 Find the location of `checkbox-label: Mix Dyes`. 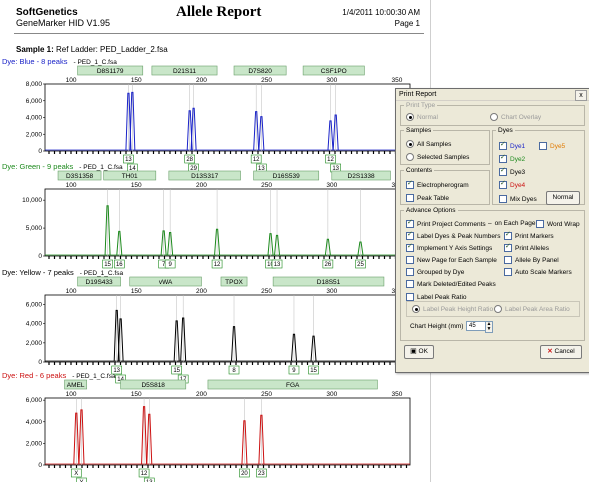

checkbox-label: Mix Dyes is located at coordinates (523, 199).